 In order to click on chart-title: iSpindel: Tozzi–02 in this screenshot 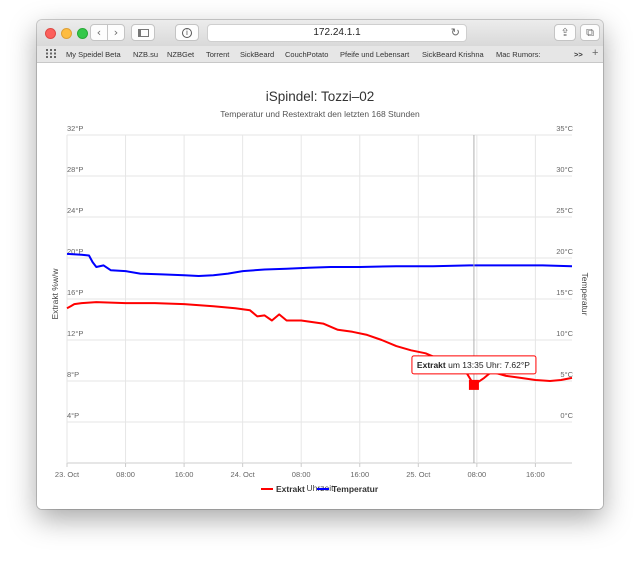, I will do `click(320, 96)`.